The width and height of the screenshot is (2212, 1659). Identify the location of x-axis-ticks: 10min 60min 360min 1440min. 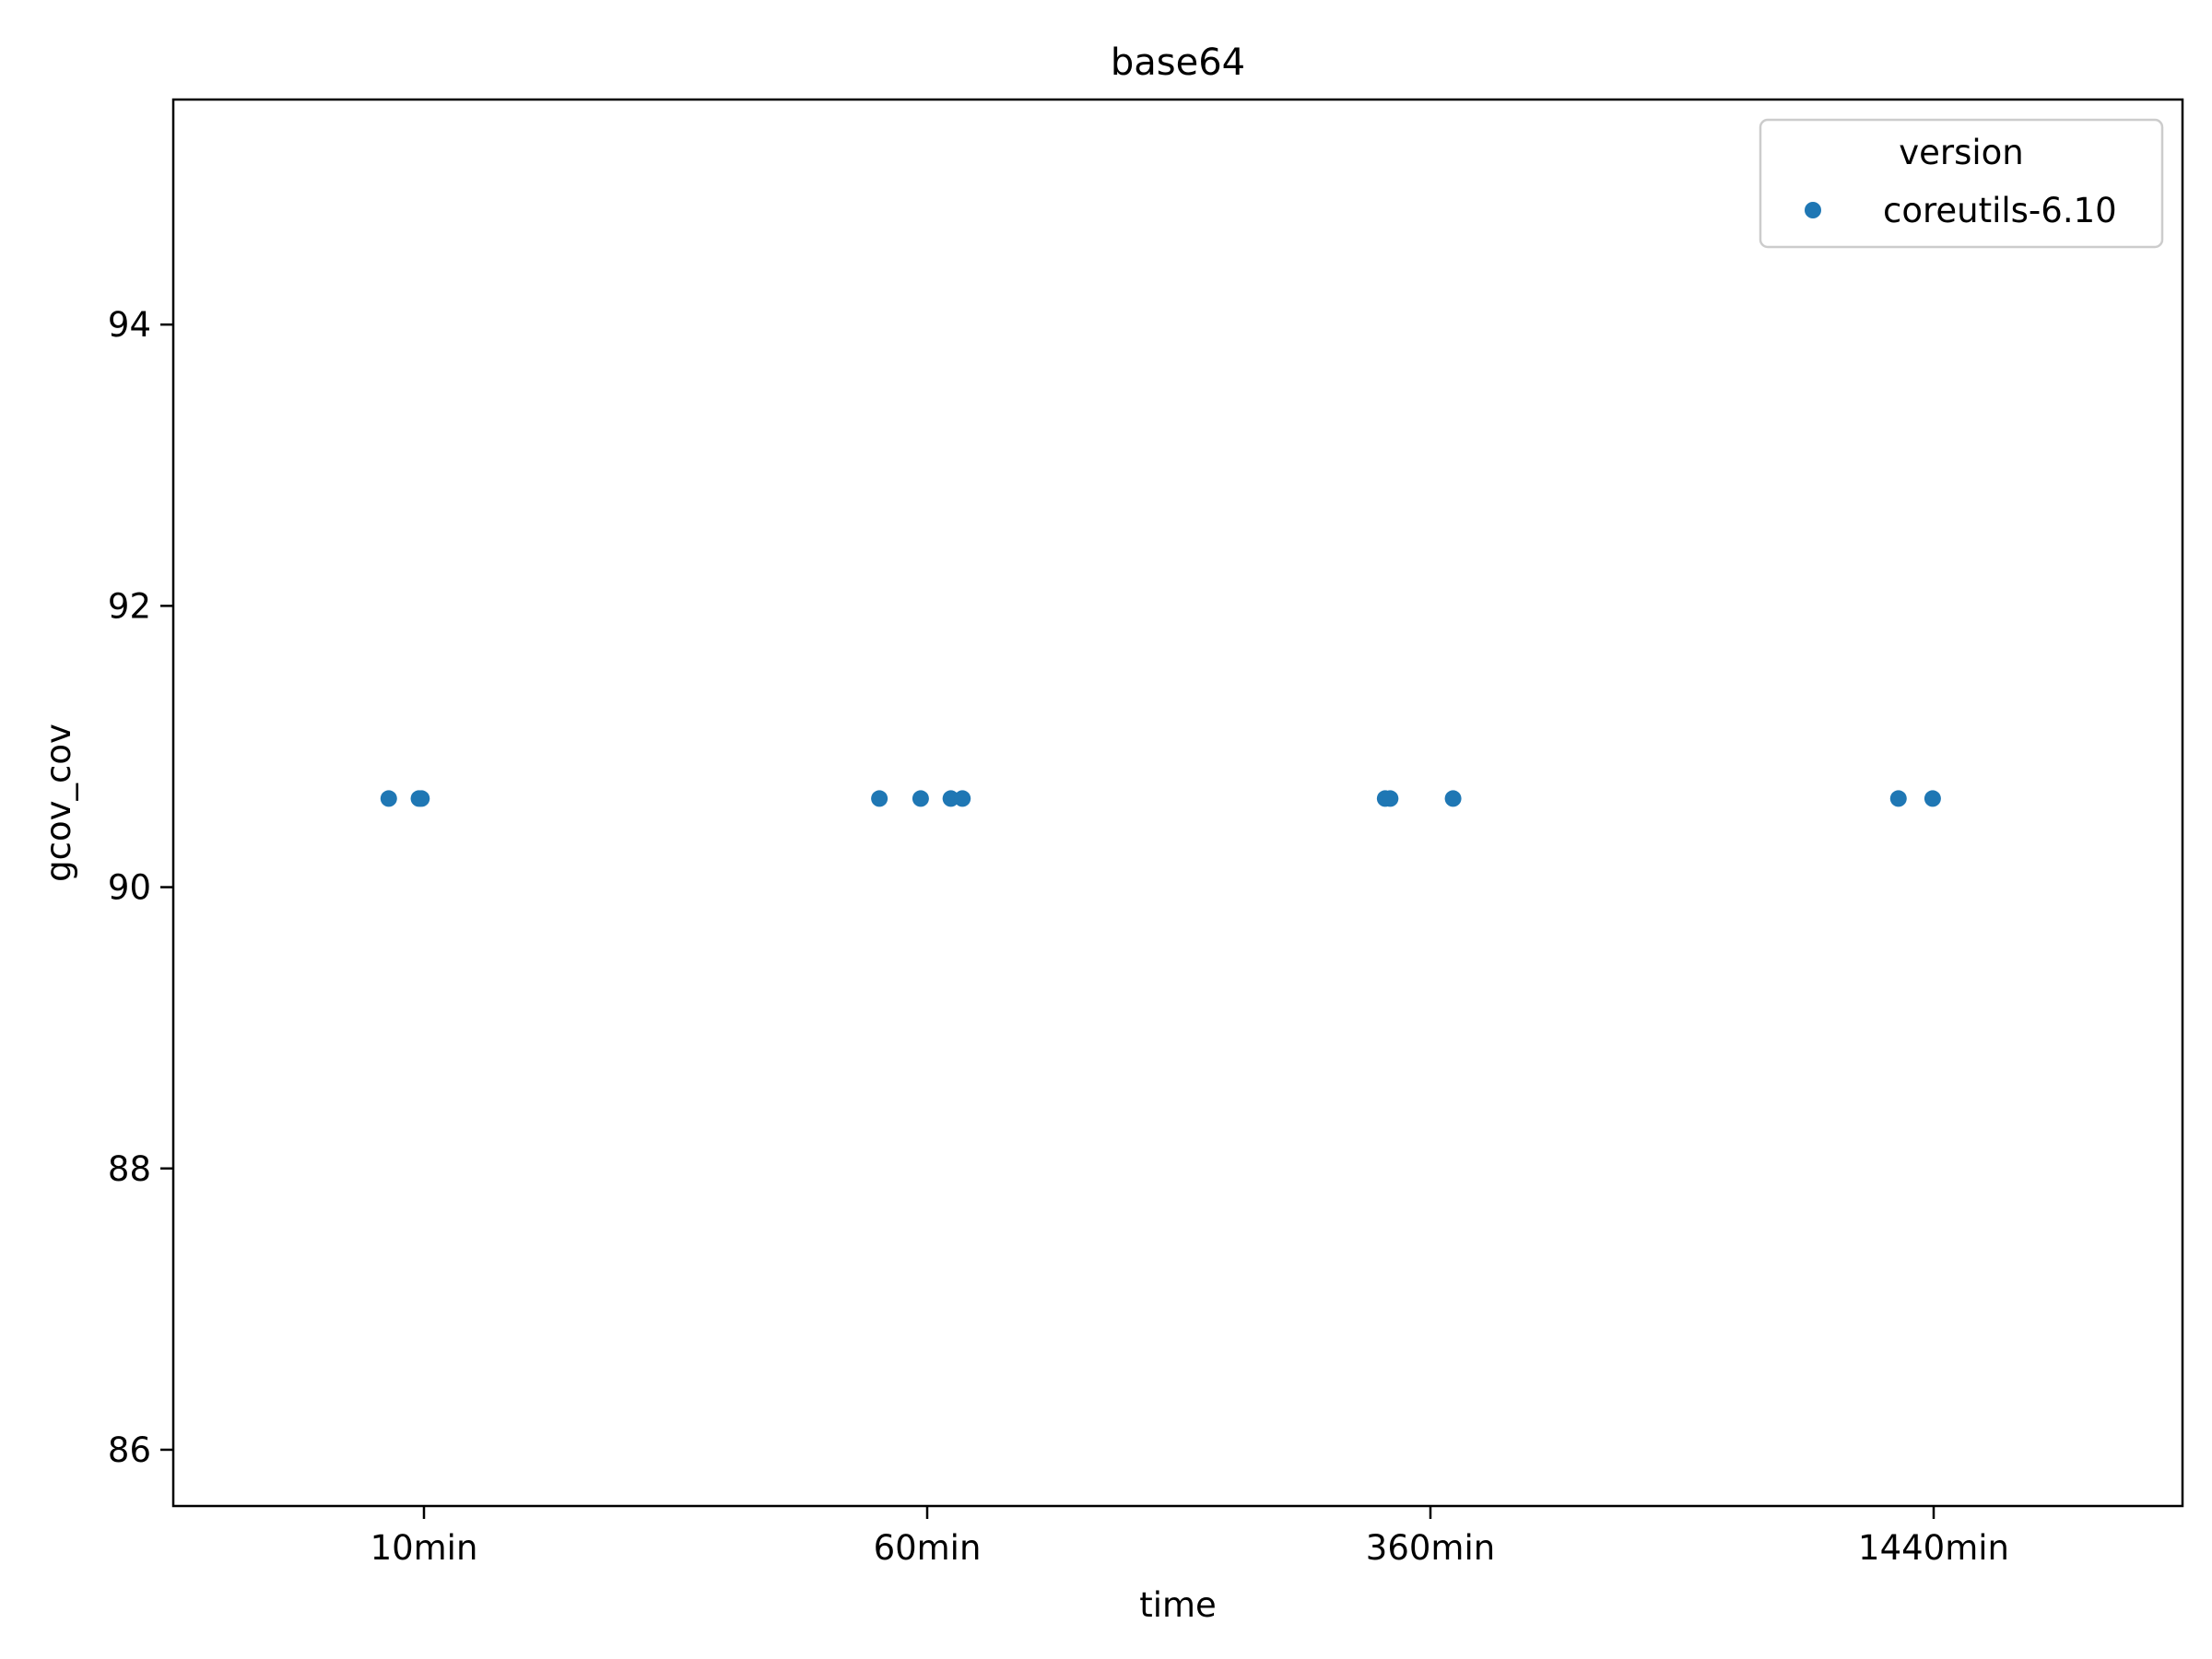
(1190, 1537).